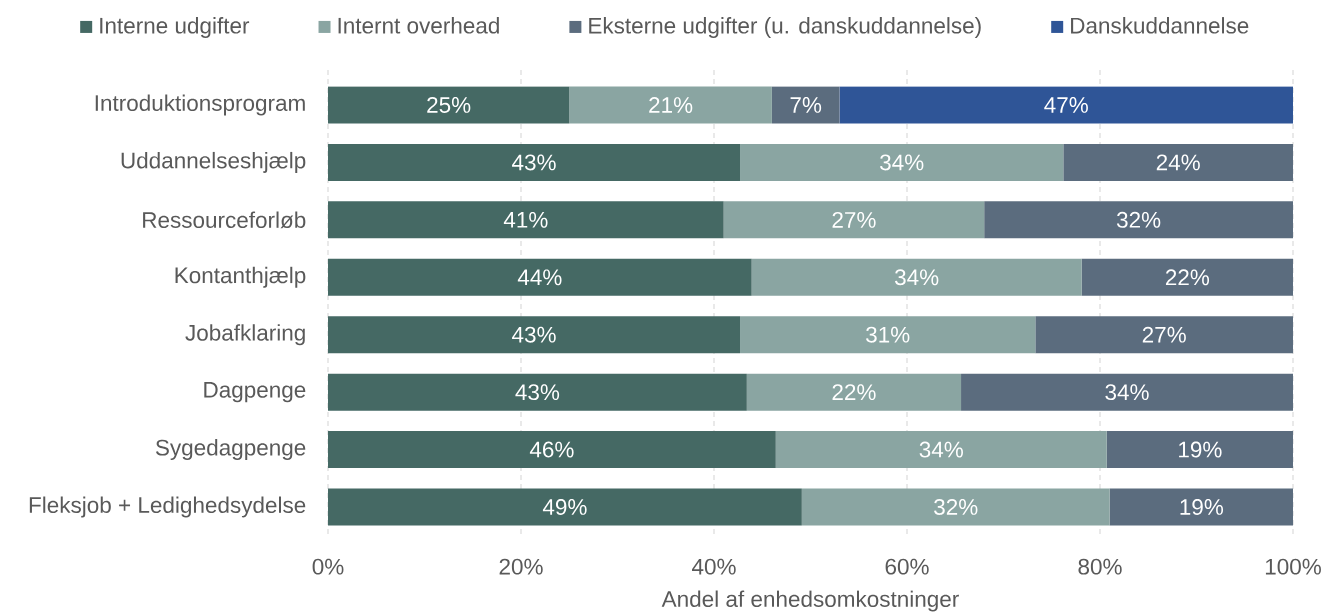 The width and height of the screenshot is (1325, 612). I want to click on x-axis-title: Andel af enhedsomkostninger, so click(810, 601).